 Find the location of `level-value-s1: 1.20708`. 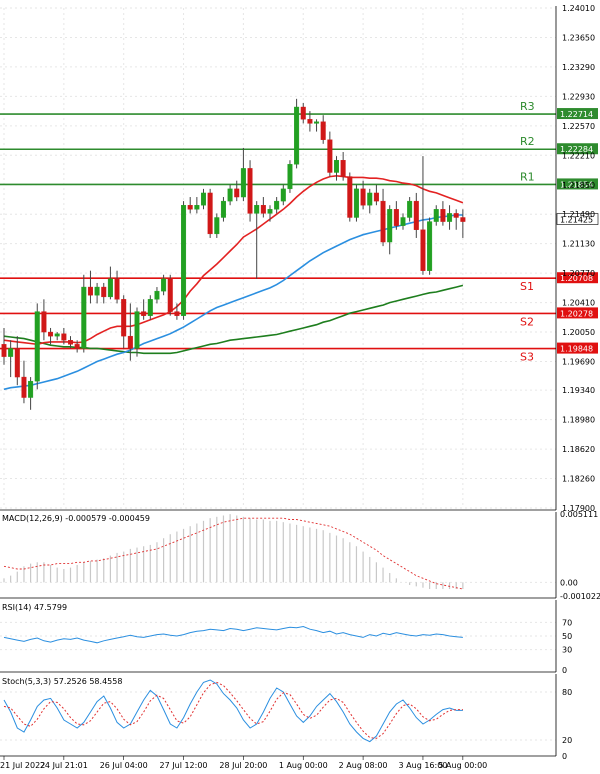

level-value-s1: 1.20708 is located at coordinates (576, 278).